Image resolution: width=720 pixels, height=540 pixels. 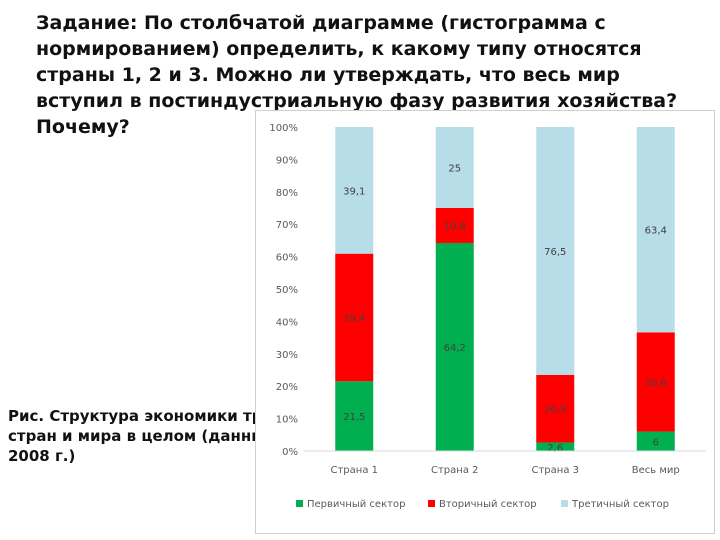 I want to click on data-label: 20,9, so click(x=555, y=410).